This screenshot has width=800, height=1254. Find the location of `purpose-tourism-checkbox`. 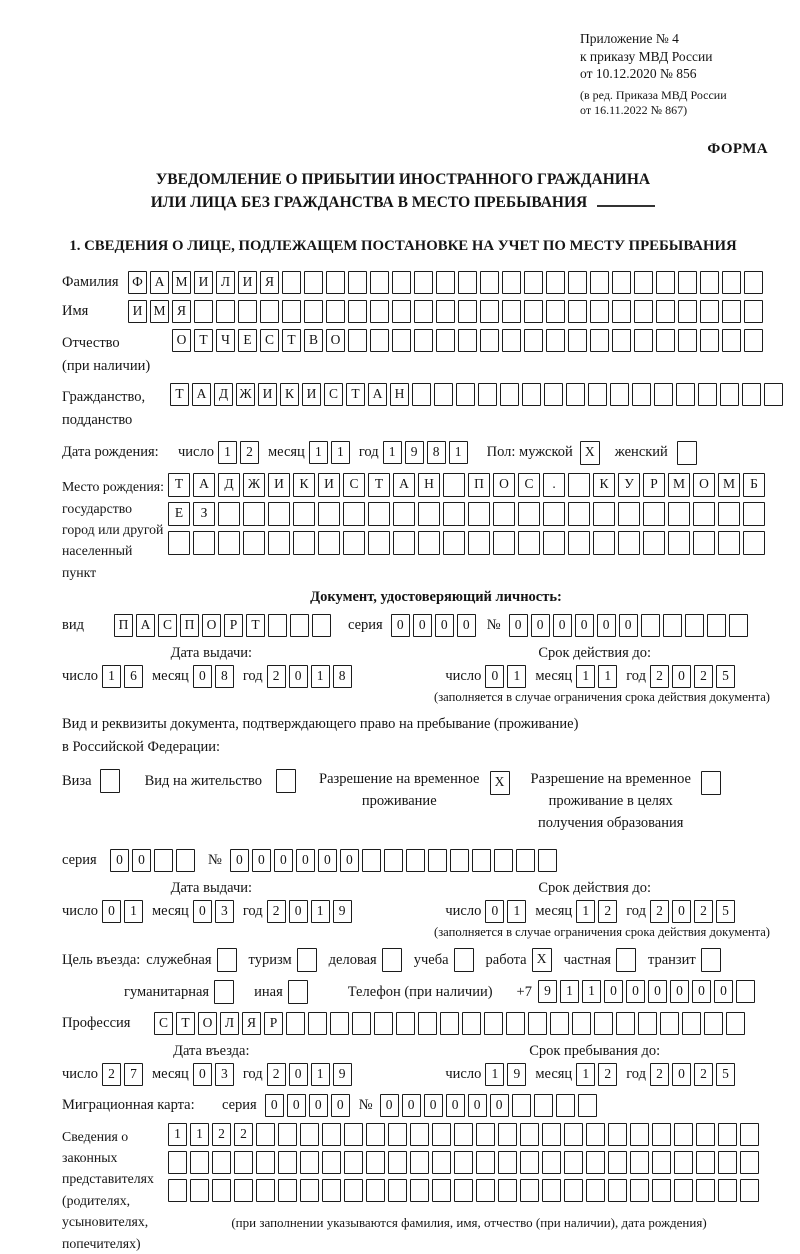

purpose-tourism-checkbox is located at coordinates (308, 959).